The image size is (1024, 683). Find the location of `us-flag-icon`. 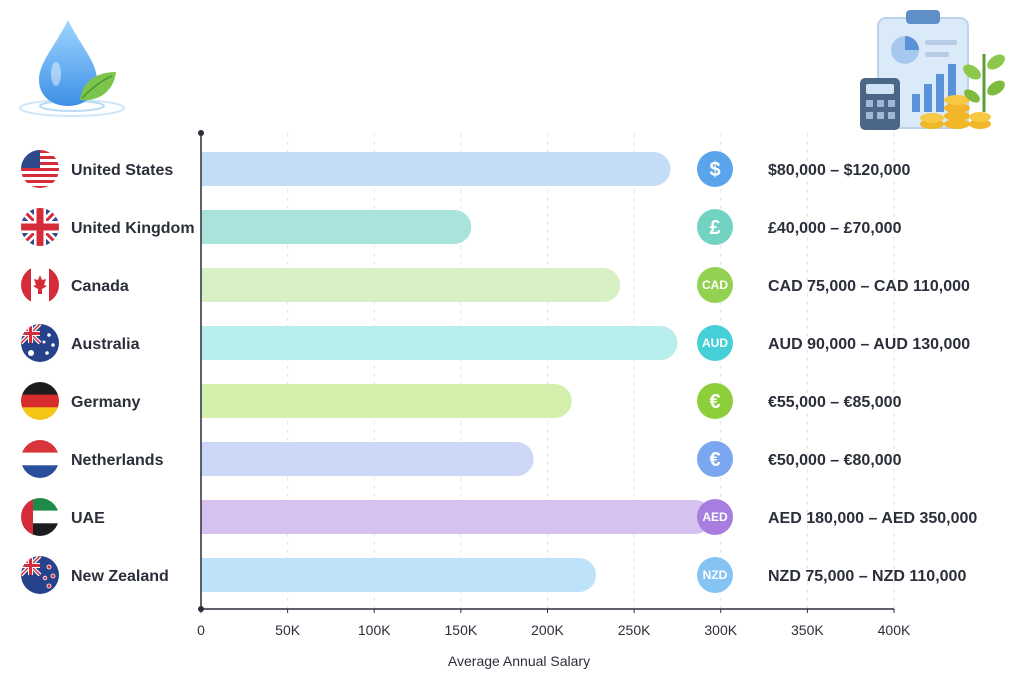

us-flag-icon is located at coordinates (40, 169).